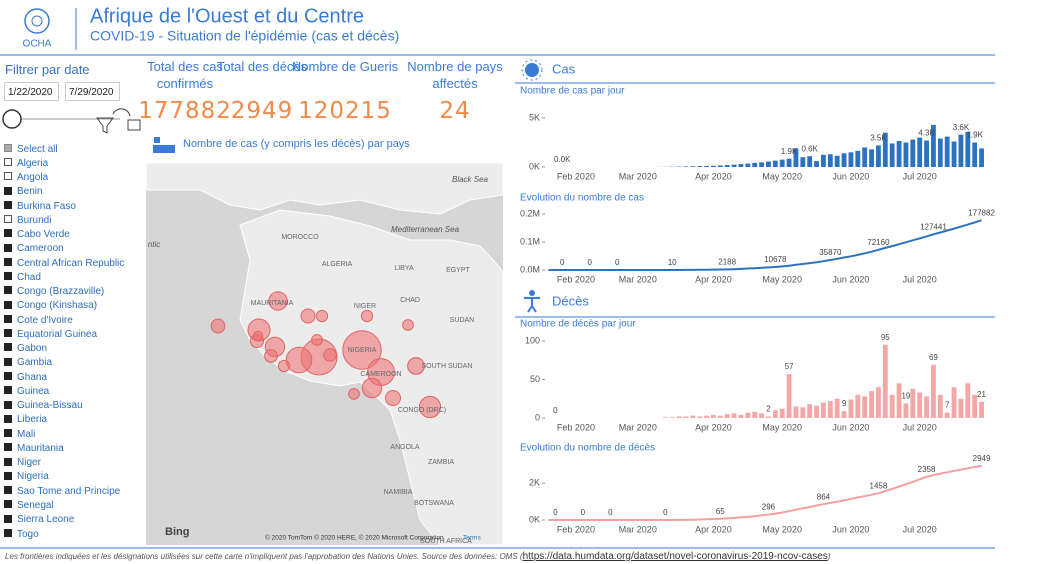 The width and height of the screenshot is (1048, 564). What do you see at coordinates (26, 163) in the screenshot?
I see `country-row: Algeria` at bounding box center [26, 163].